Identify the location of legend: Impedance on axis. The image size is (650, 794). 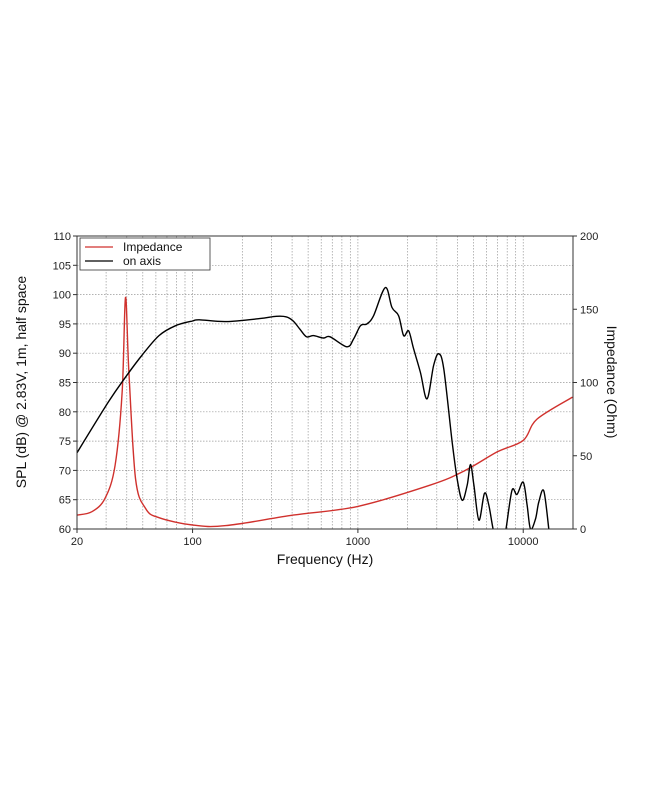
(145, 254).